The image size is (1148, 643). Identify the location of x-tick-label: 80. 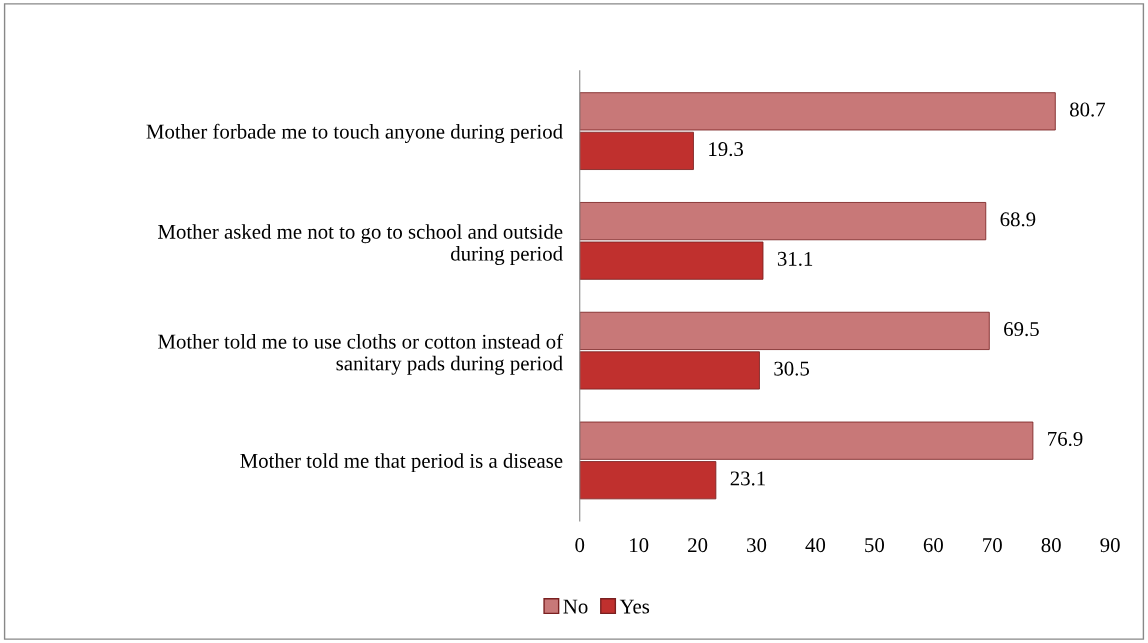
(1051, 545).